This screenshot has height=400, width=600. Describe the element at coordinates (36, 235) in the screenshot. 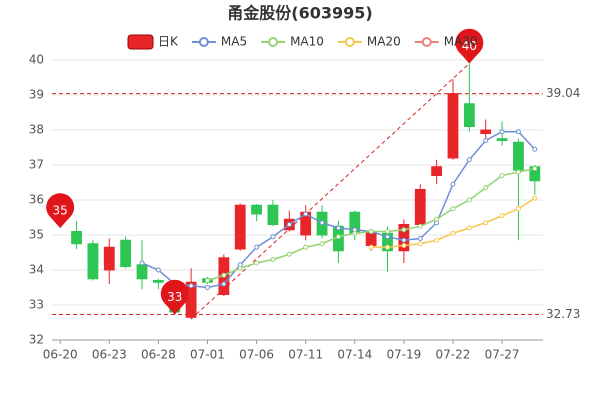

I see `y-tick-label: 35` at that location.